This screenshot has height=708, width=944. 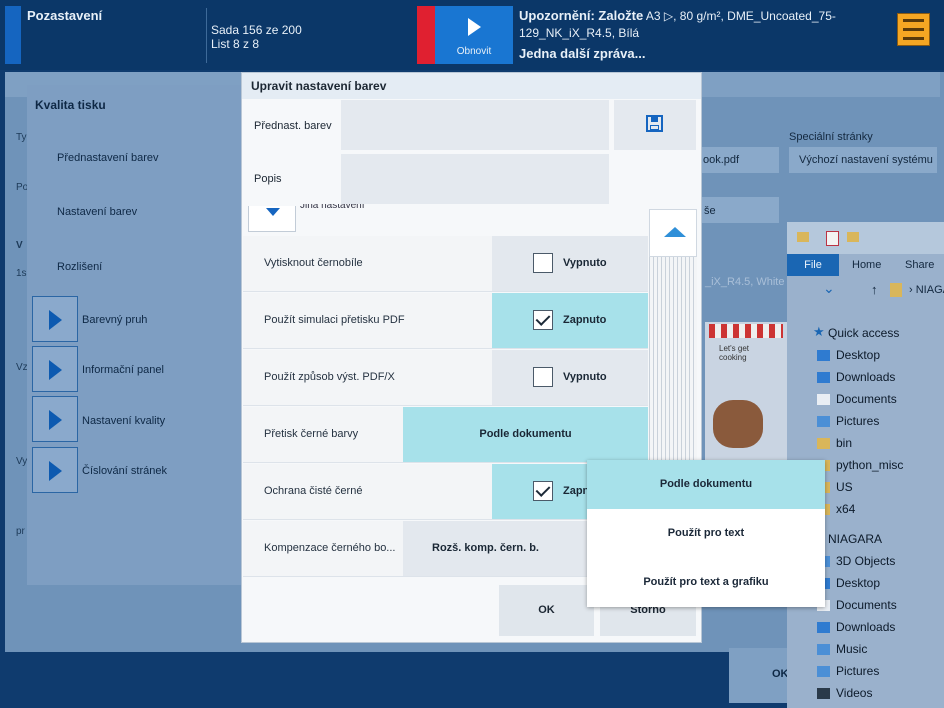 What do you see at coordinates (865, 238) in the screenshot?
I see `quick-access-toolbar` at bounding box center [865, 238].